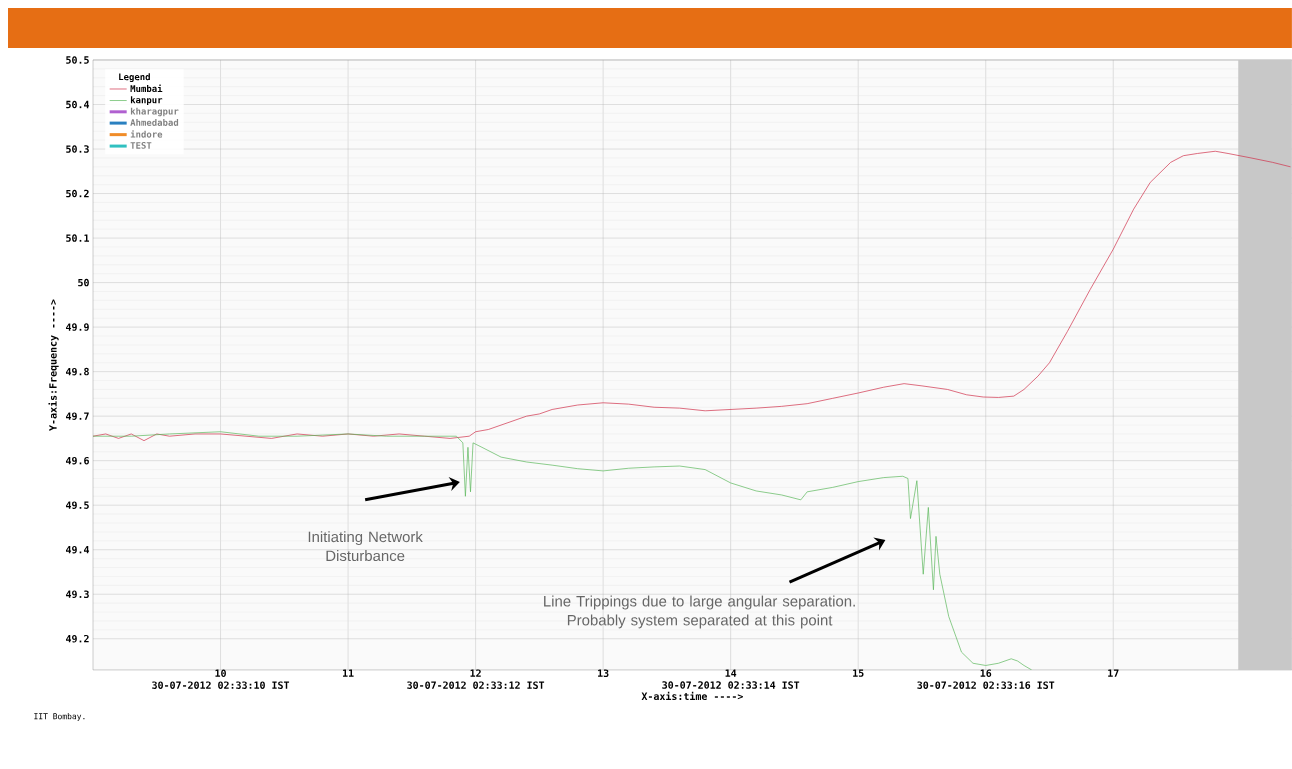  What do you see at coordinates (78, 104) in the screenshot?
I see `y-tick-label: 50.4` at bounding box center [78, 104].